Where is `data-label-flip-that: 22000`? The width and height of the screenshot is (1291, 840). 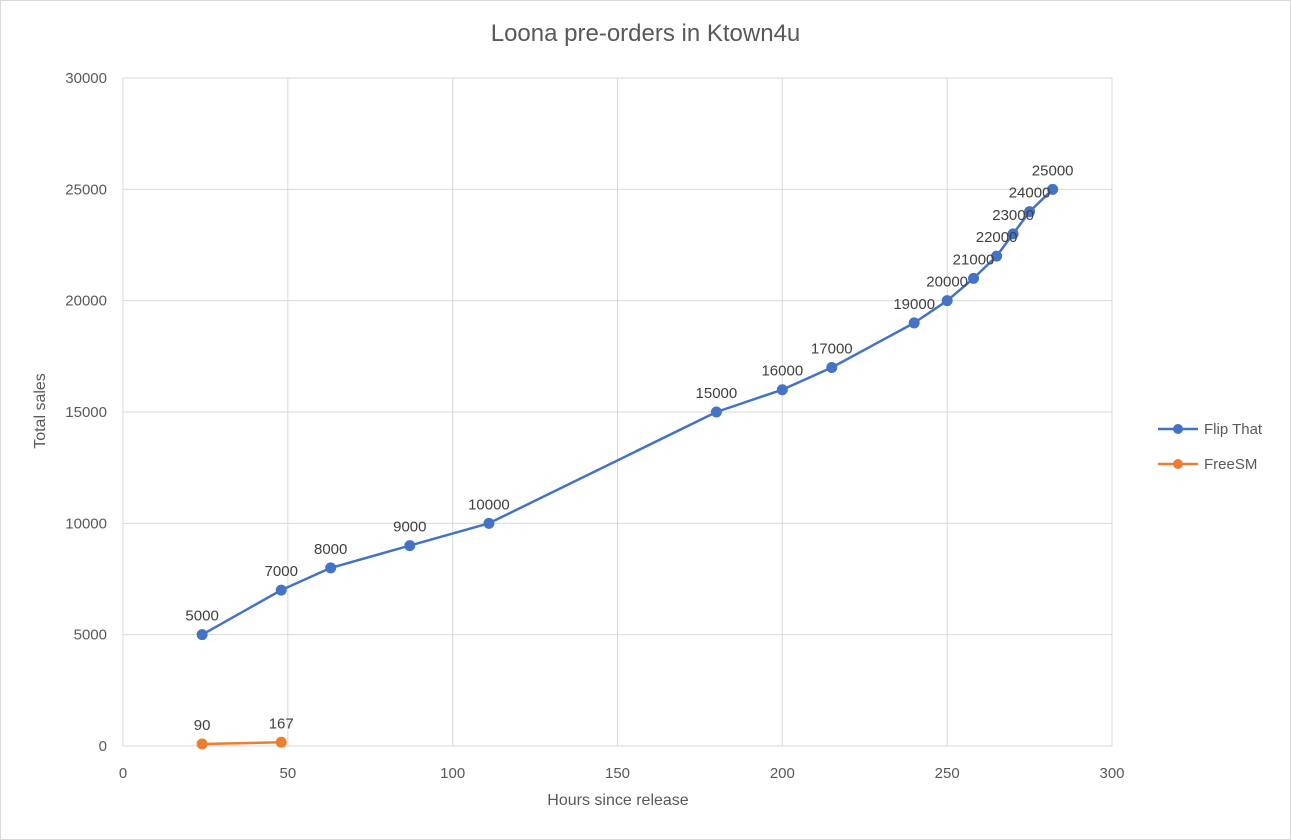
data-label-flip-that: 22000 is located at coordinates (997, 237).